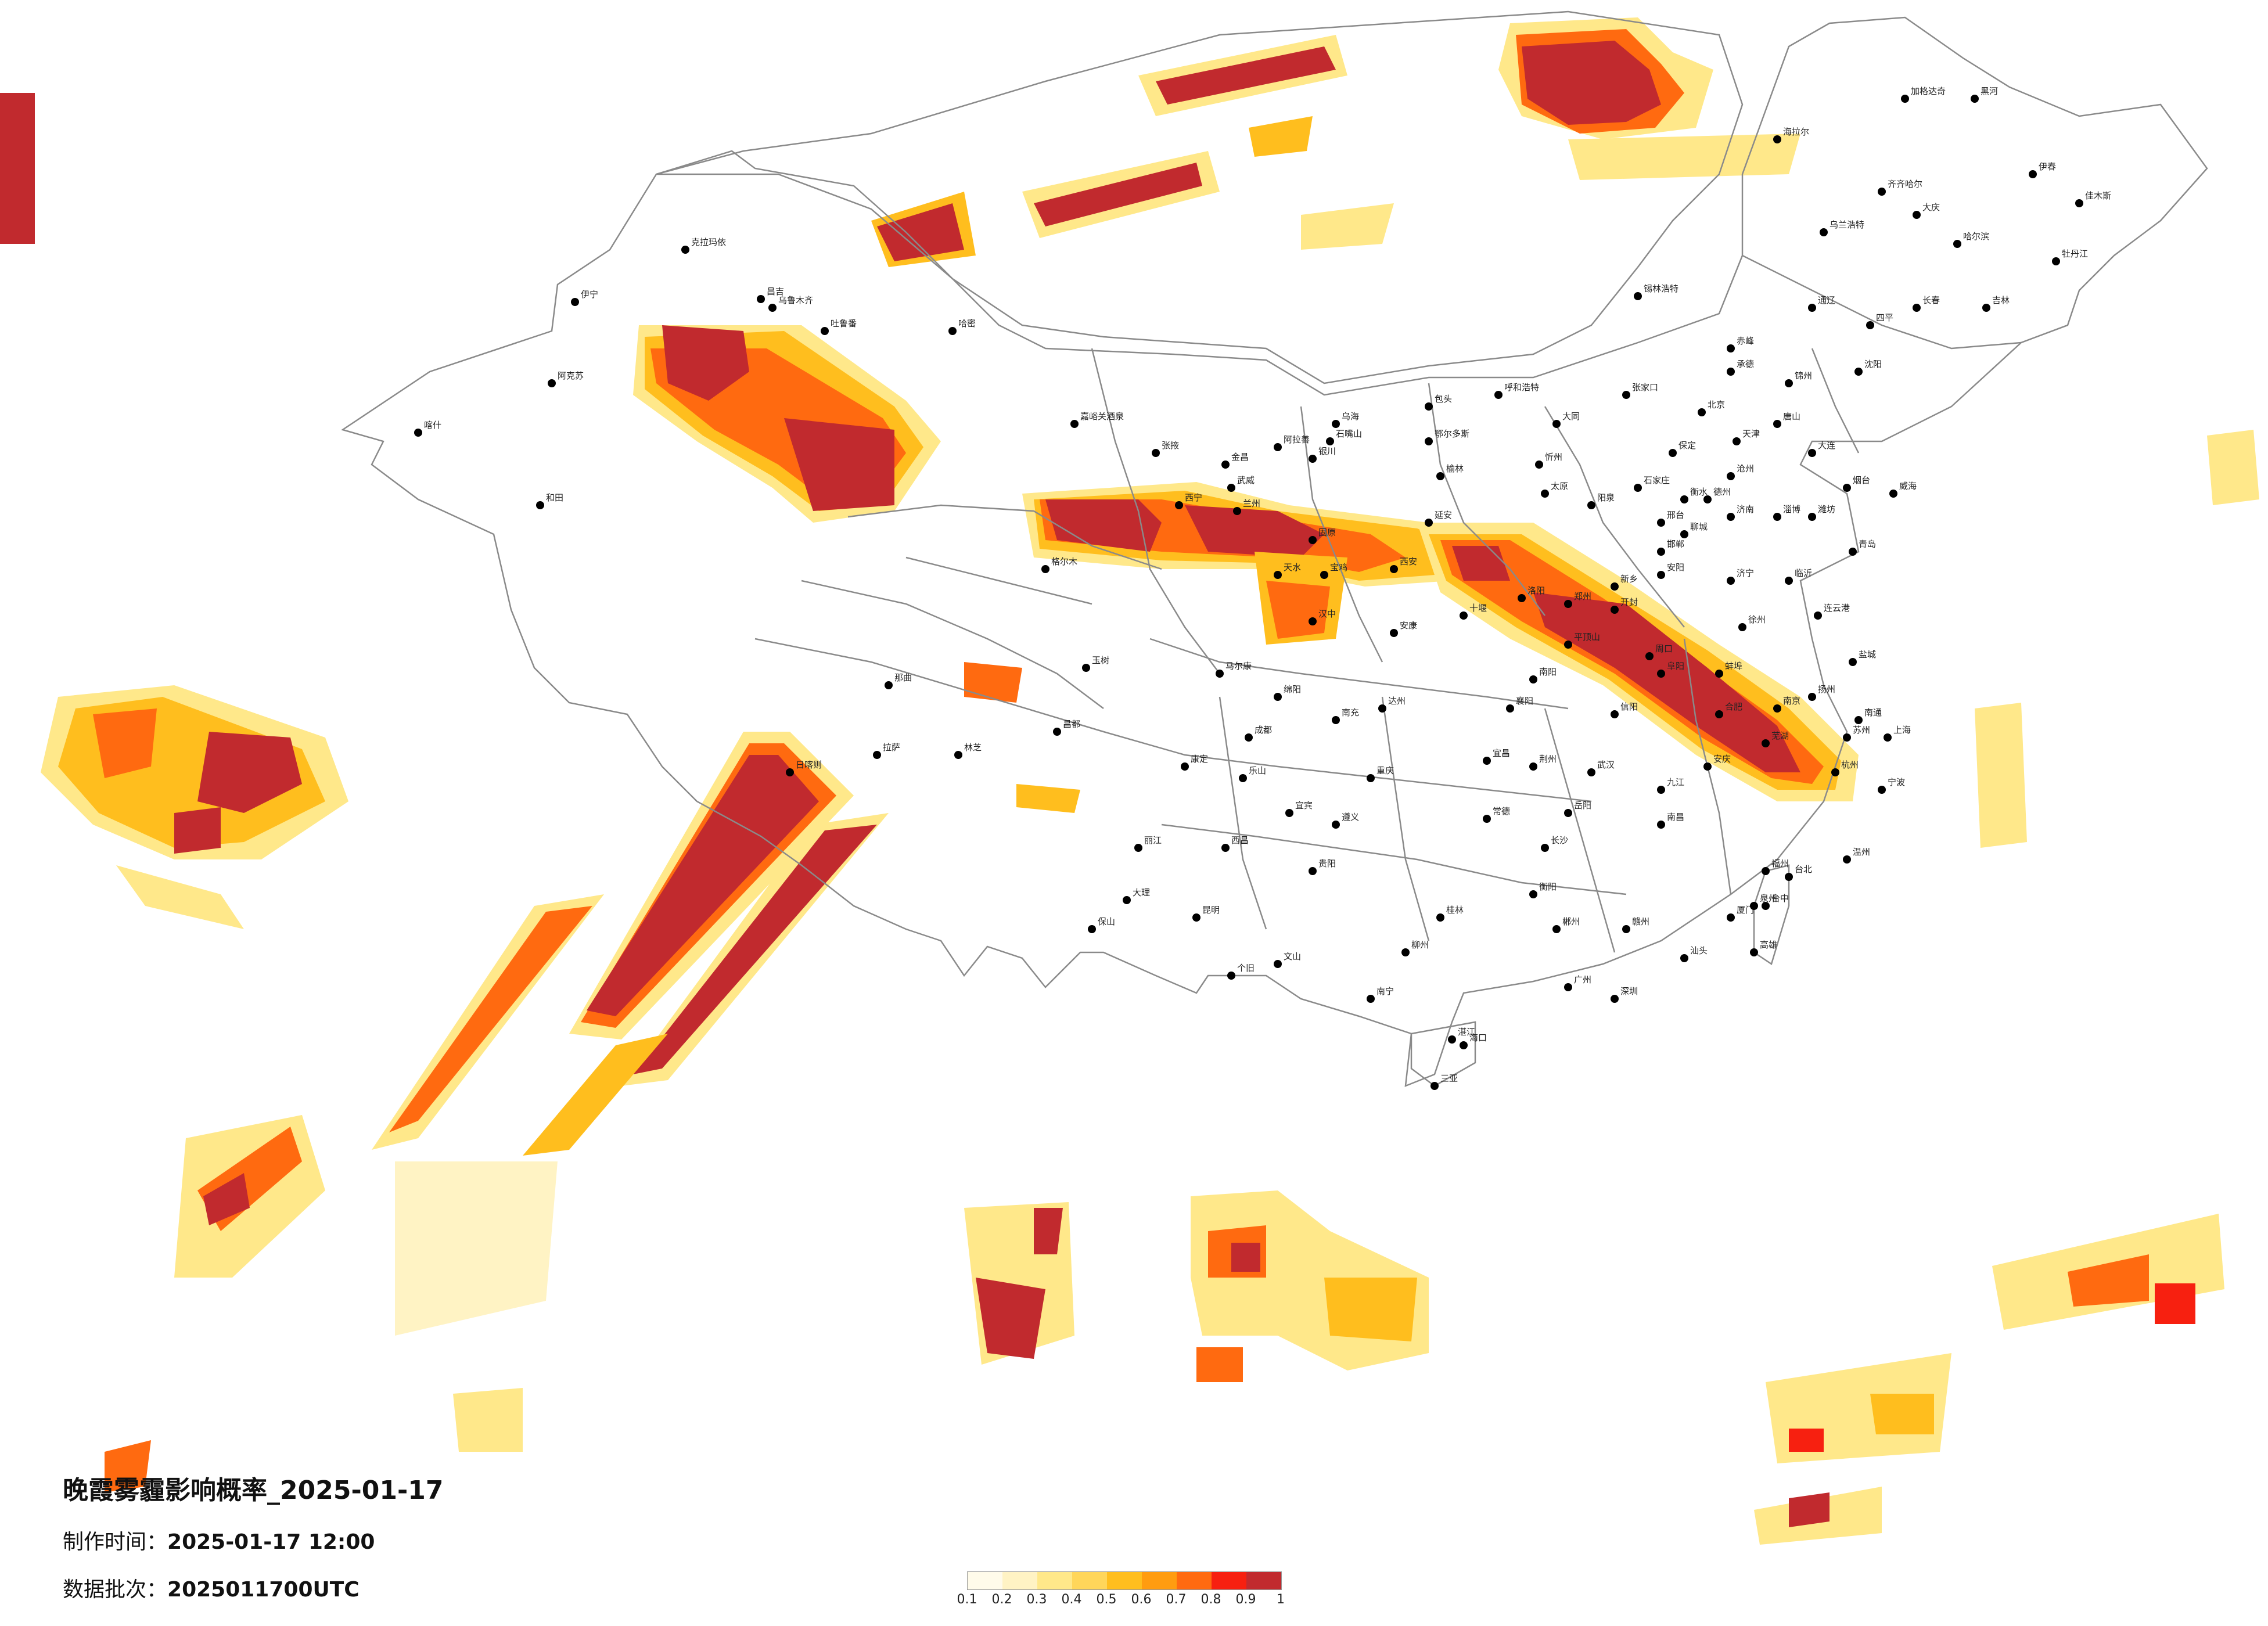 The width and height of the screenshot is (2268, 1626). What do you see at coordinates (271, 1542) in the screenshot?
I see `production-time-value: 2025-01-17 12:00` at bounding box center [271, 1542].